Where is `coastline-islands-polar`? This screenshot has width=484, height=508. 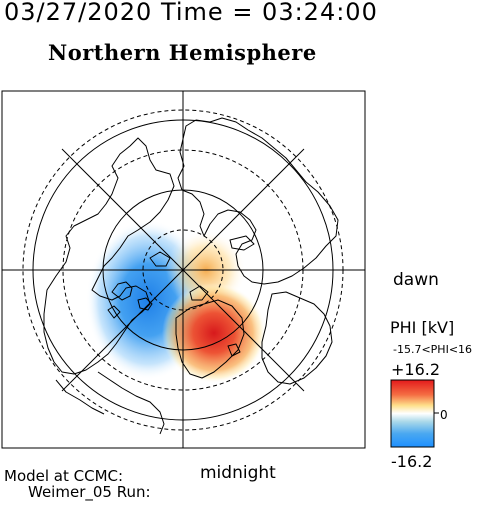
coastline-islands-polar is located at coordinates (179, 276).